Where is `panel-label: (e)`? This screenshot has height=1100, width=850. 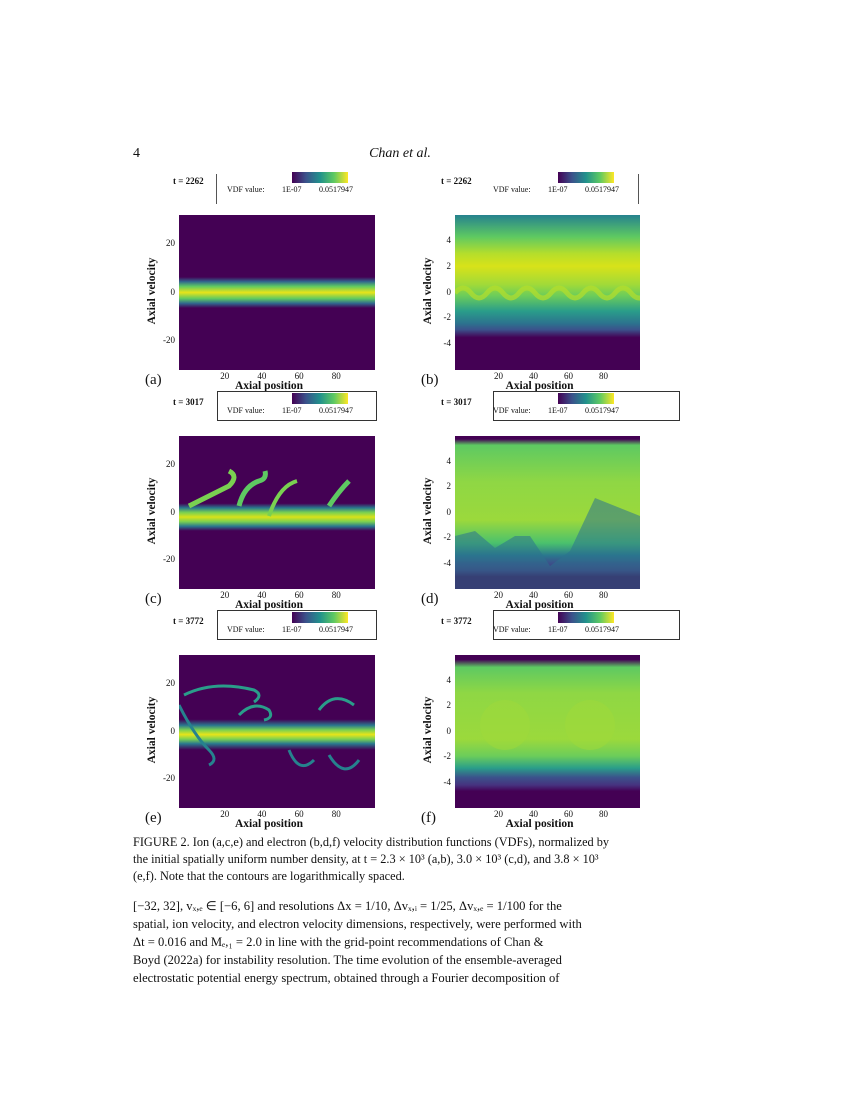 panel-label: (e) is located at coordinates (153, 818).